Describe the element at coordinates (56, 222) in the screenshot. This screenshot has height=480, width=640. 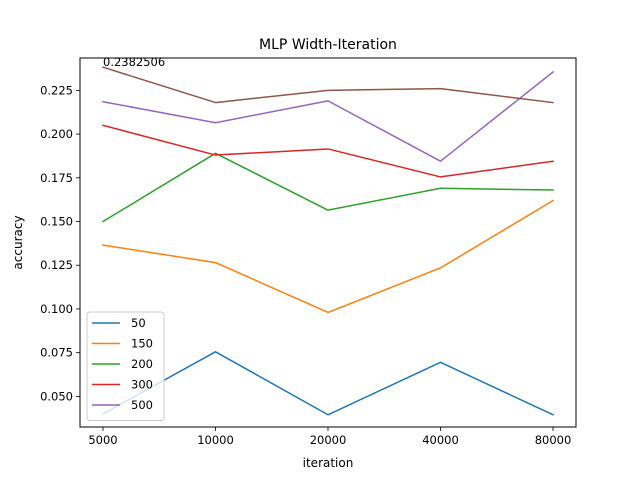
I see `y-tick-label: 0.150` at that location.